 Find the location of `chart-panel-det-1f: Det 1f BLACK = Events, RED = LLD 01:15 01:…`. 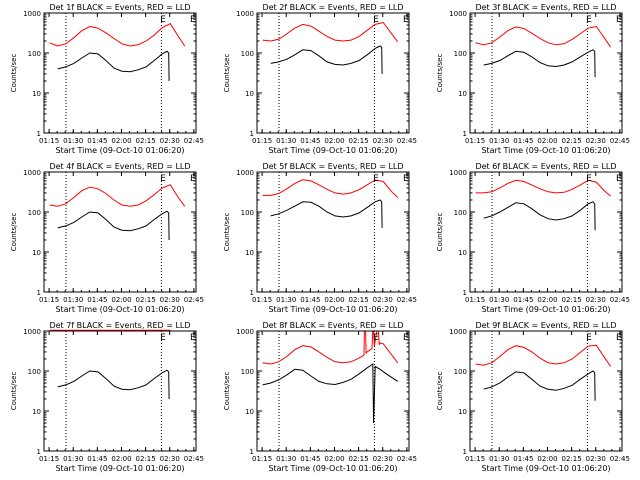

chart-panel-det-1f: Det 1f BLACK = Events, RED = LLD 01:15 01:… is located at coordinates (107, 79).